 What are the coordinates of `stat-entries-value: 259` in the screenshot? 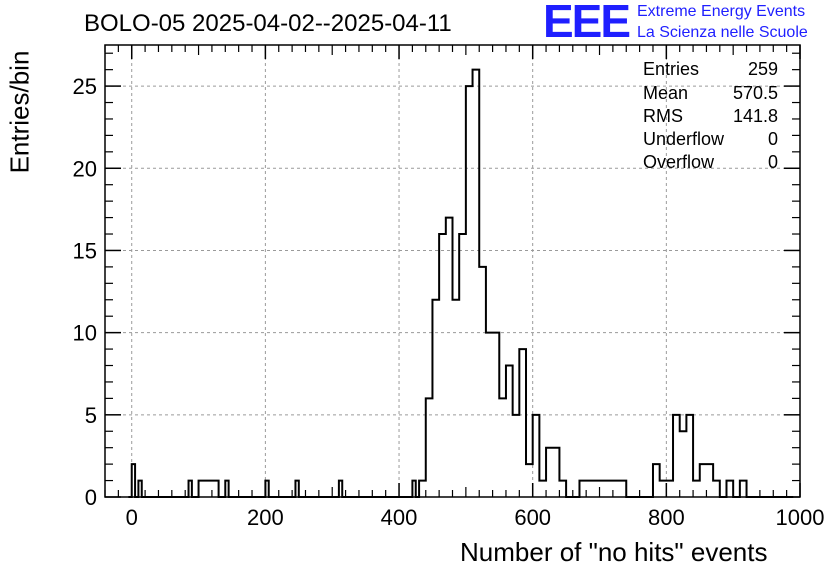 It's located at (762, 69).